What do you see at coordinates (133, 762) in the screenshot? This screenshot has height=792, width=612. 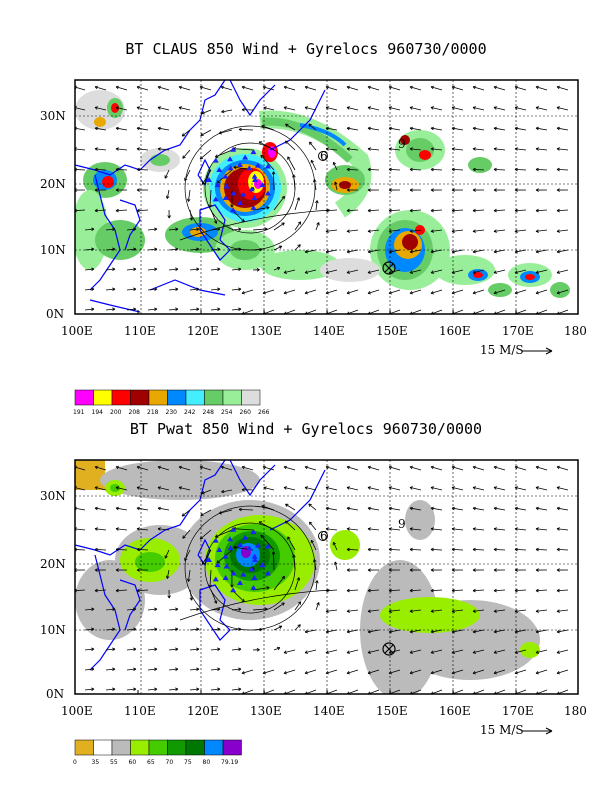 I see `colorbar-label: 60` at bounding box center [133, 762].